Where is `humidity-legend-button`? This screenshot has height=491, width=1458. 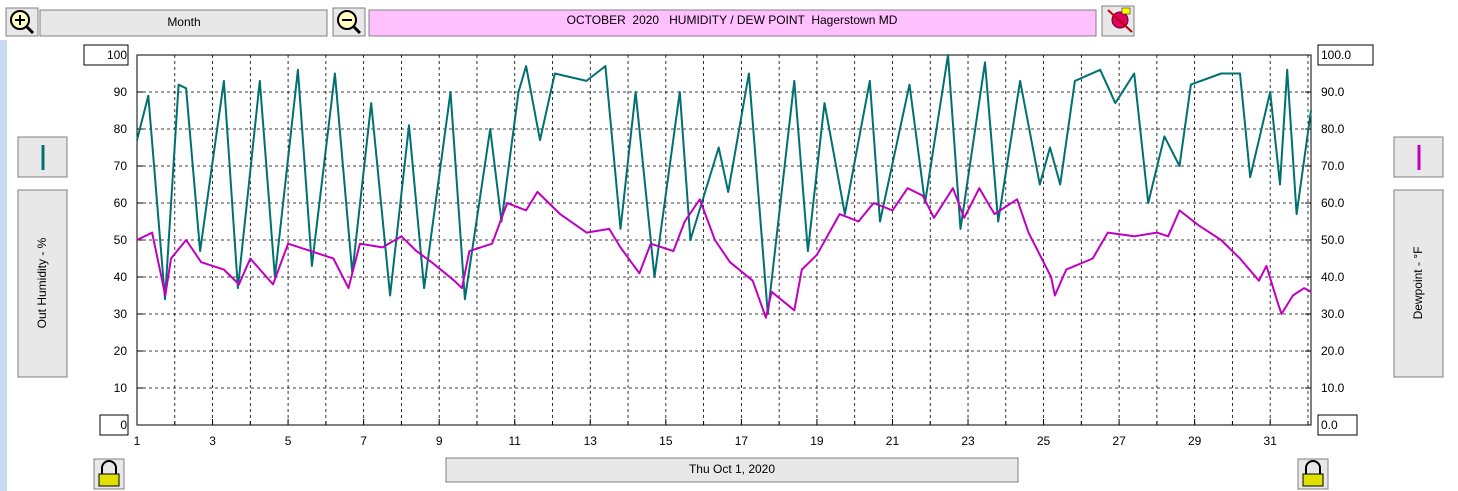 humidity-legend-button is located at coordinates (42, 157).